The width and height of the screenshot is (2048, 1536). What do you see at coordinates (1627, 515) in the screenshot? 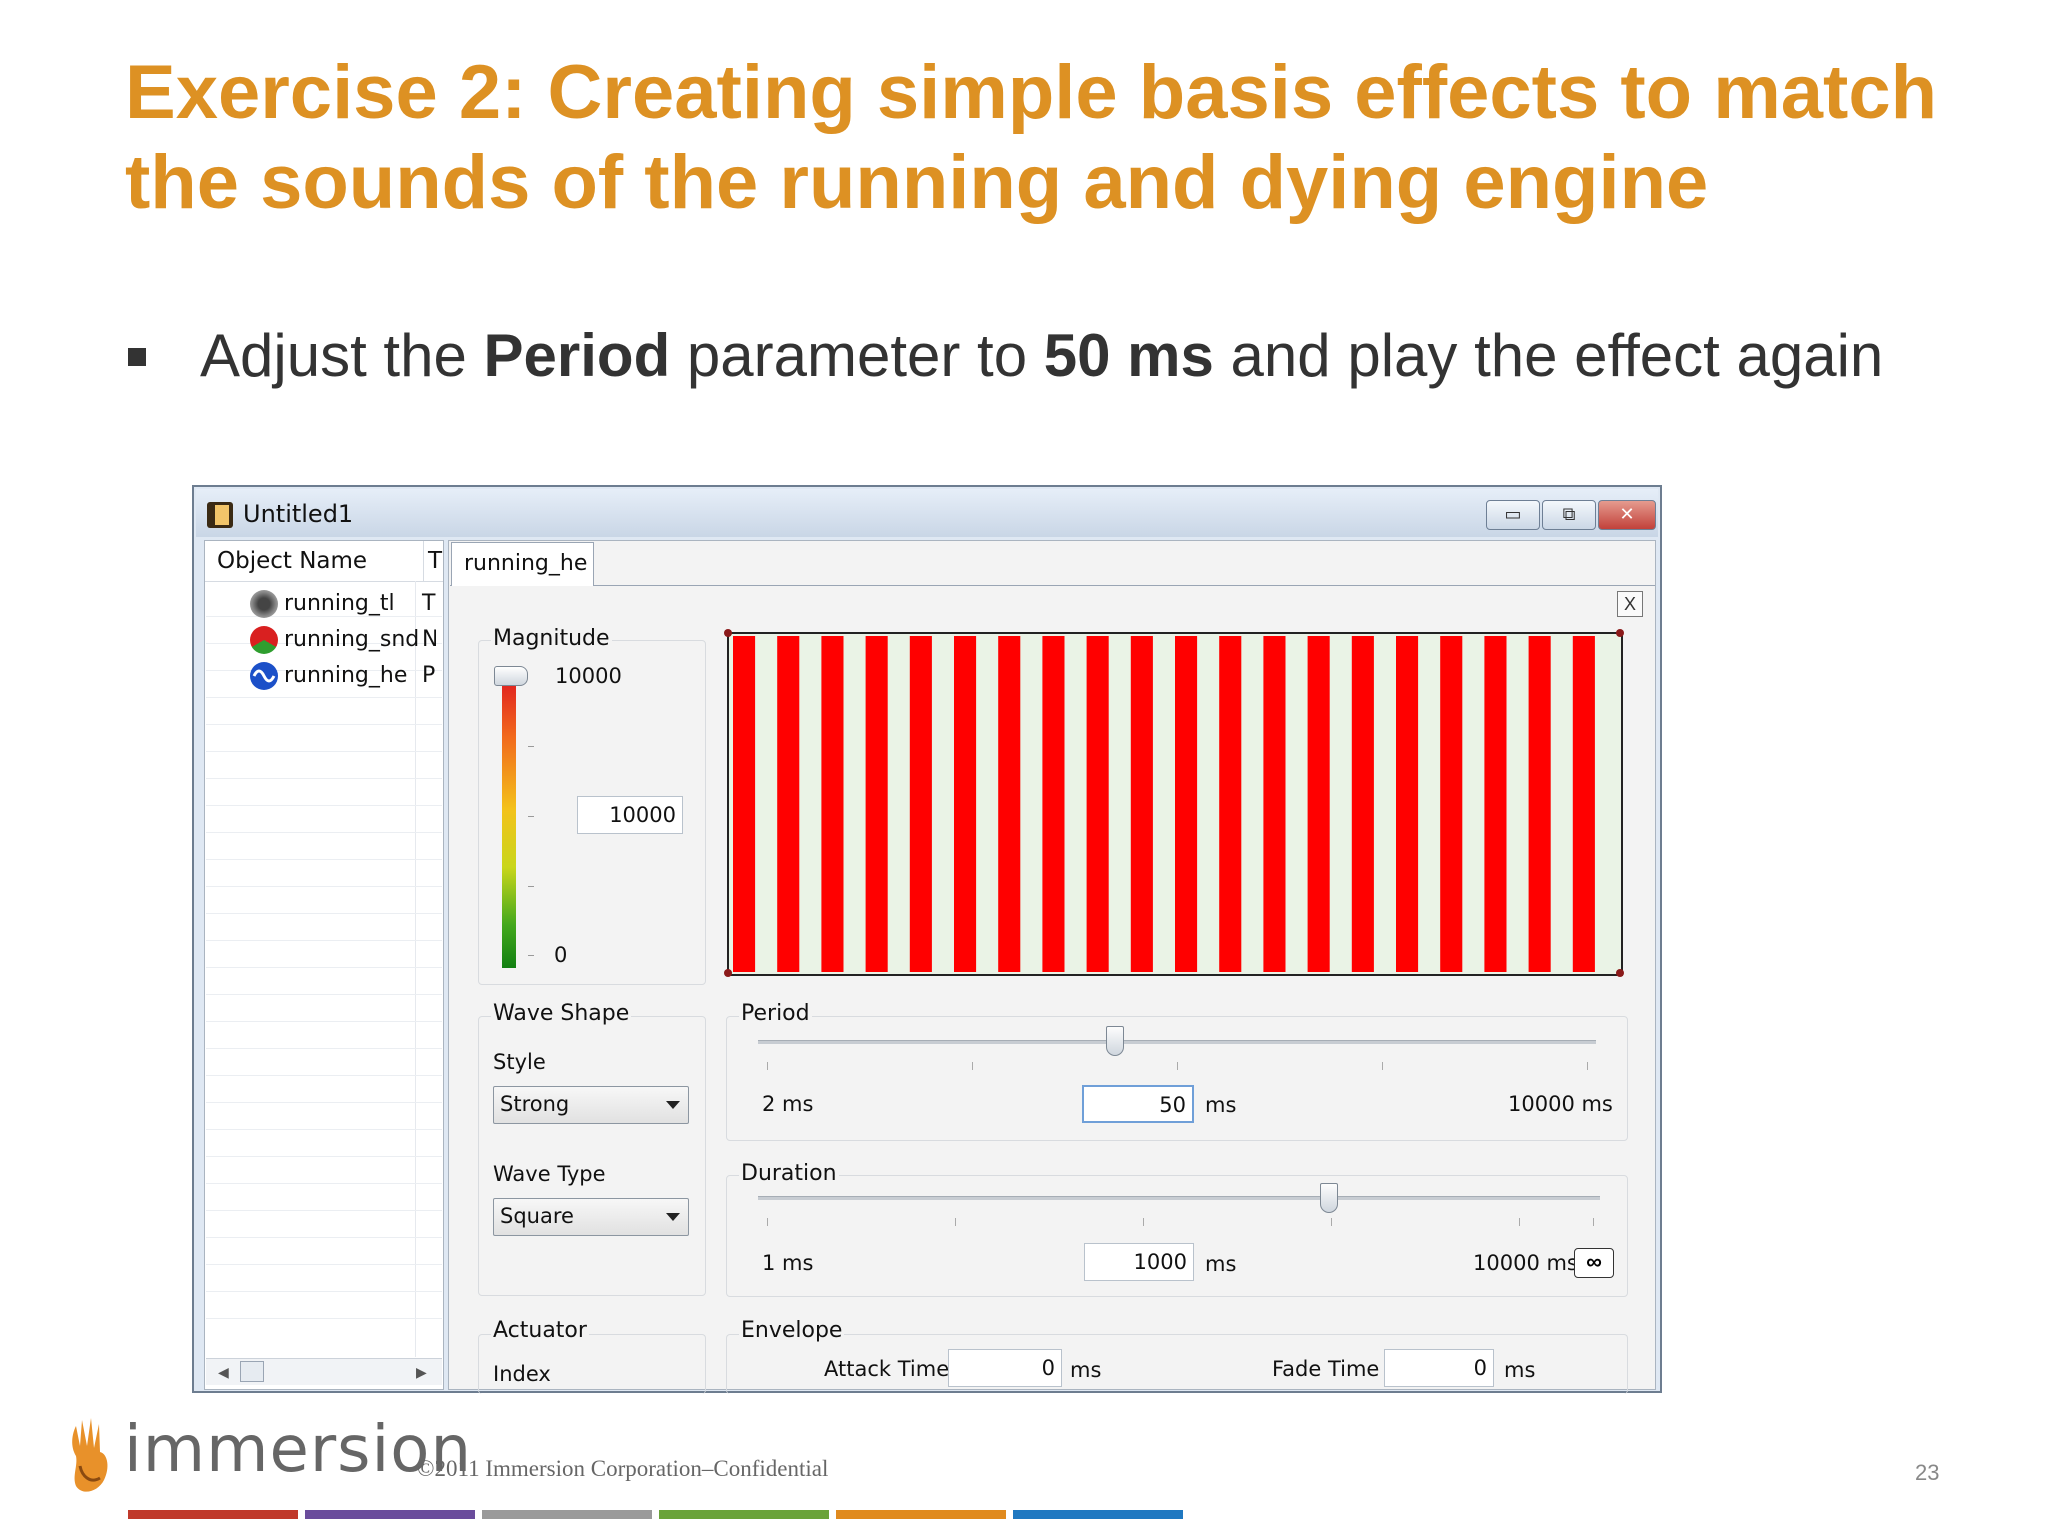
I see `close-button: ✕` at bounding box center [1627, 515].